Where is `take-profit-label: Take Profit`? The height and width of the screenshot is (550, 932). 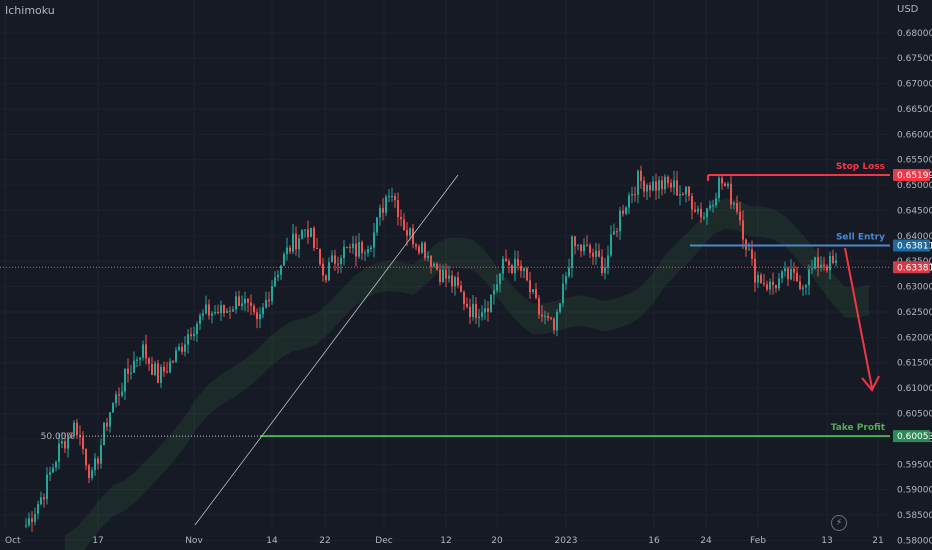 take-profit-label: Take Profit is located at coordinates (858, 428).